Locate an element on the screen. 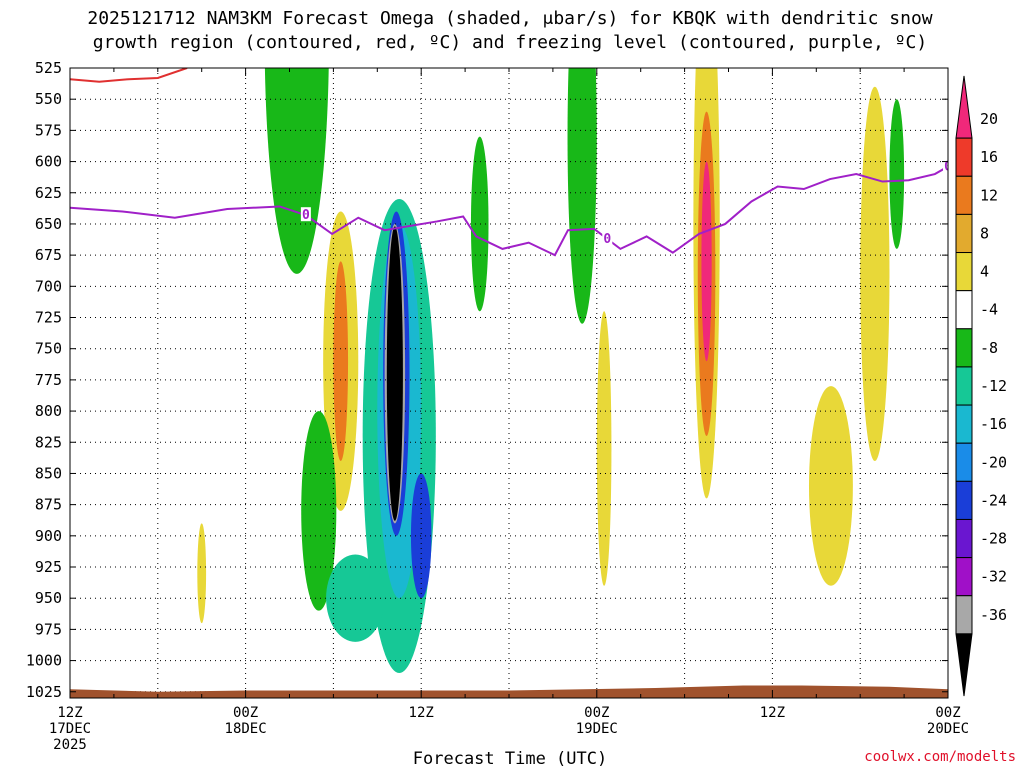  colorbar-label-1: 16 is located at coordinates (989, 157).